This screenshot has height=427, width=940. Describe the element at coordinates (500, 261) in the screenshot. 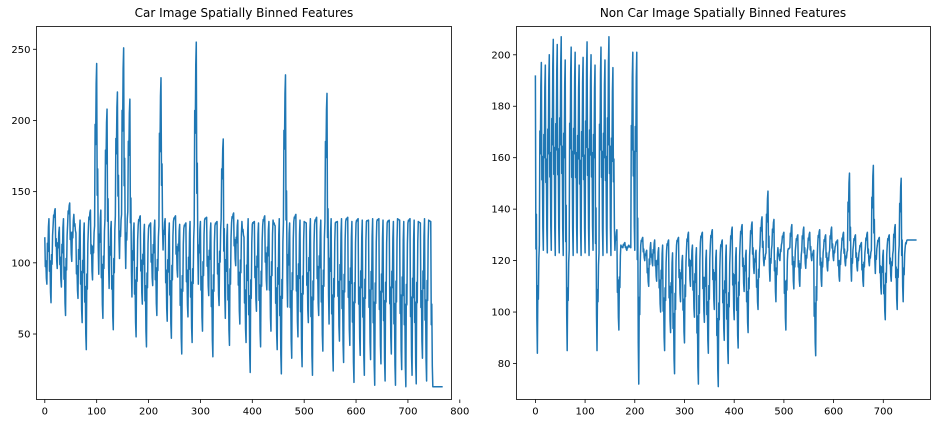

I see `y-tick-label: 120` at that location.